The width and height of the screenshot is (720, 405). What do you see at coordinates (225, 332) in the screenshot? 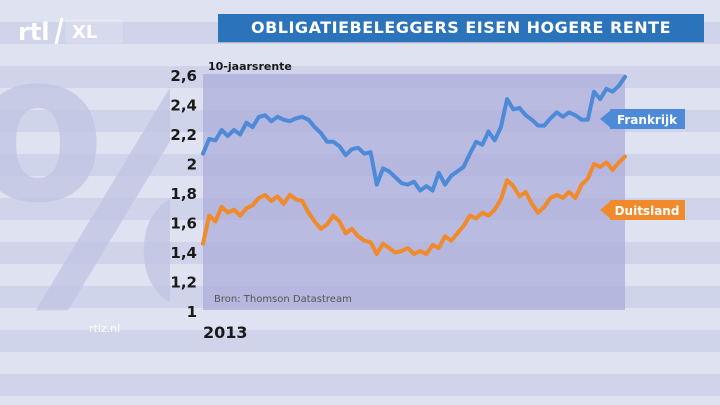
I see `x-start-label: 2013` at bounding box center [225, 332].